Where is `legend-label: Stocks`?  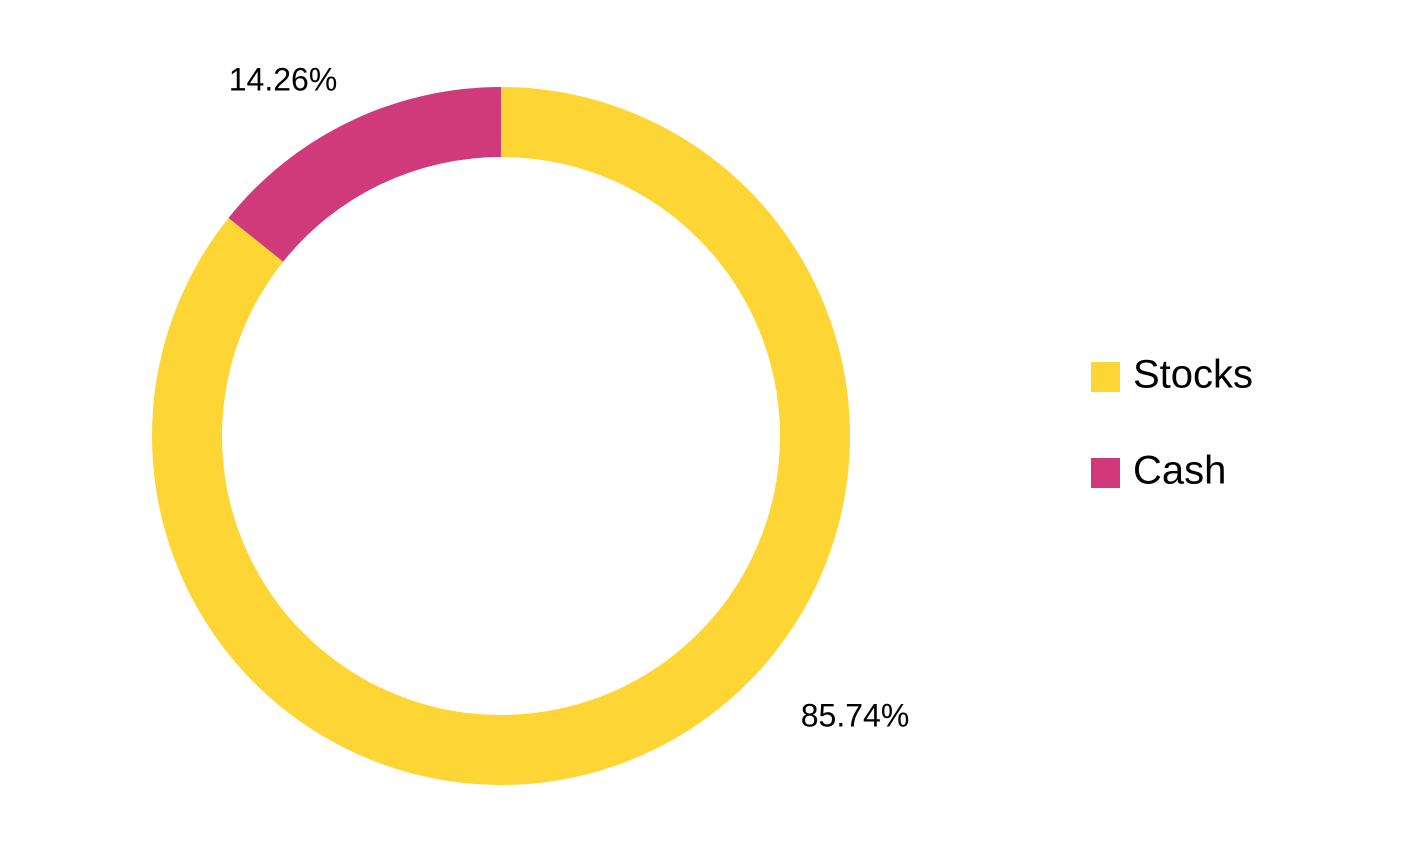 legend-label: Stocks is located at coordinates (1193, 375).